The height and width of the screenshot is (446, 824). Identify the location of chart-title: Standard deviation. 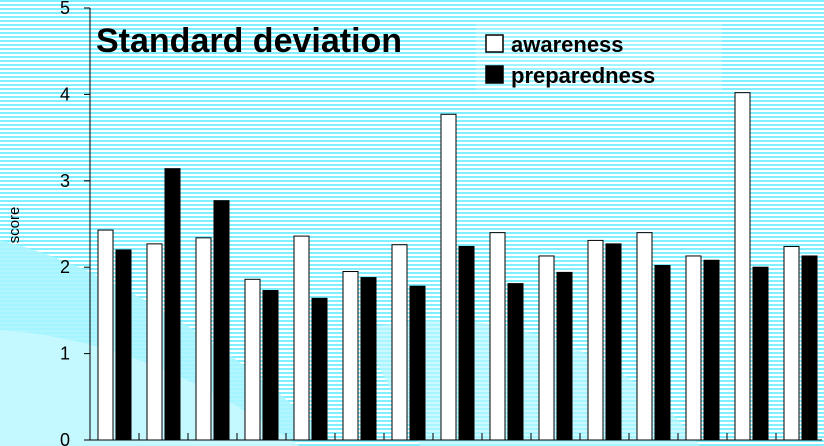
(249, 41).